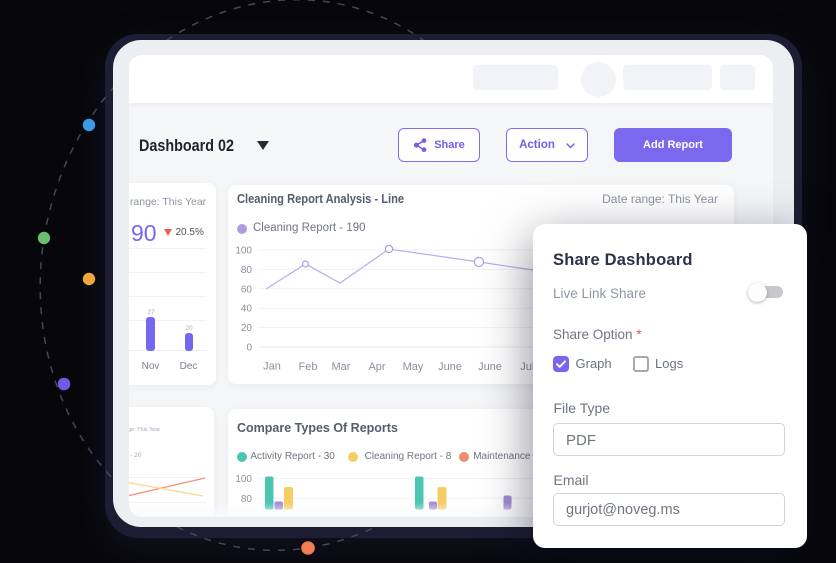 This screenshot has height=563, width=836. Describe the element at coordinates (272, 367) in the screenshot. I see `svg-text: Jan` at that location.